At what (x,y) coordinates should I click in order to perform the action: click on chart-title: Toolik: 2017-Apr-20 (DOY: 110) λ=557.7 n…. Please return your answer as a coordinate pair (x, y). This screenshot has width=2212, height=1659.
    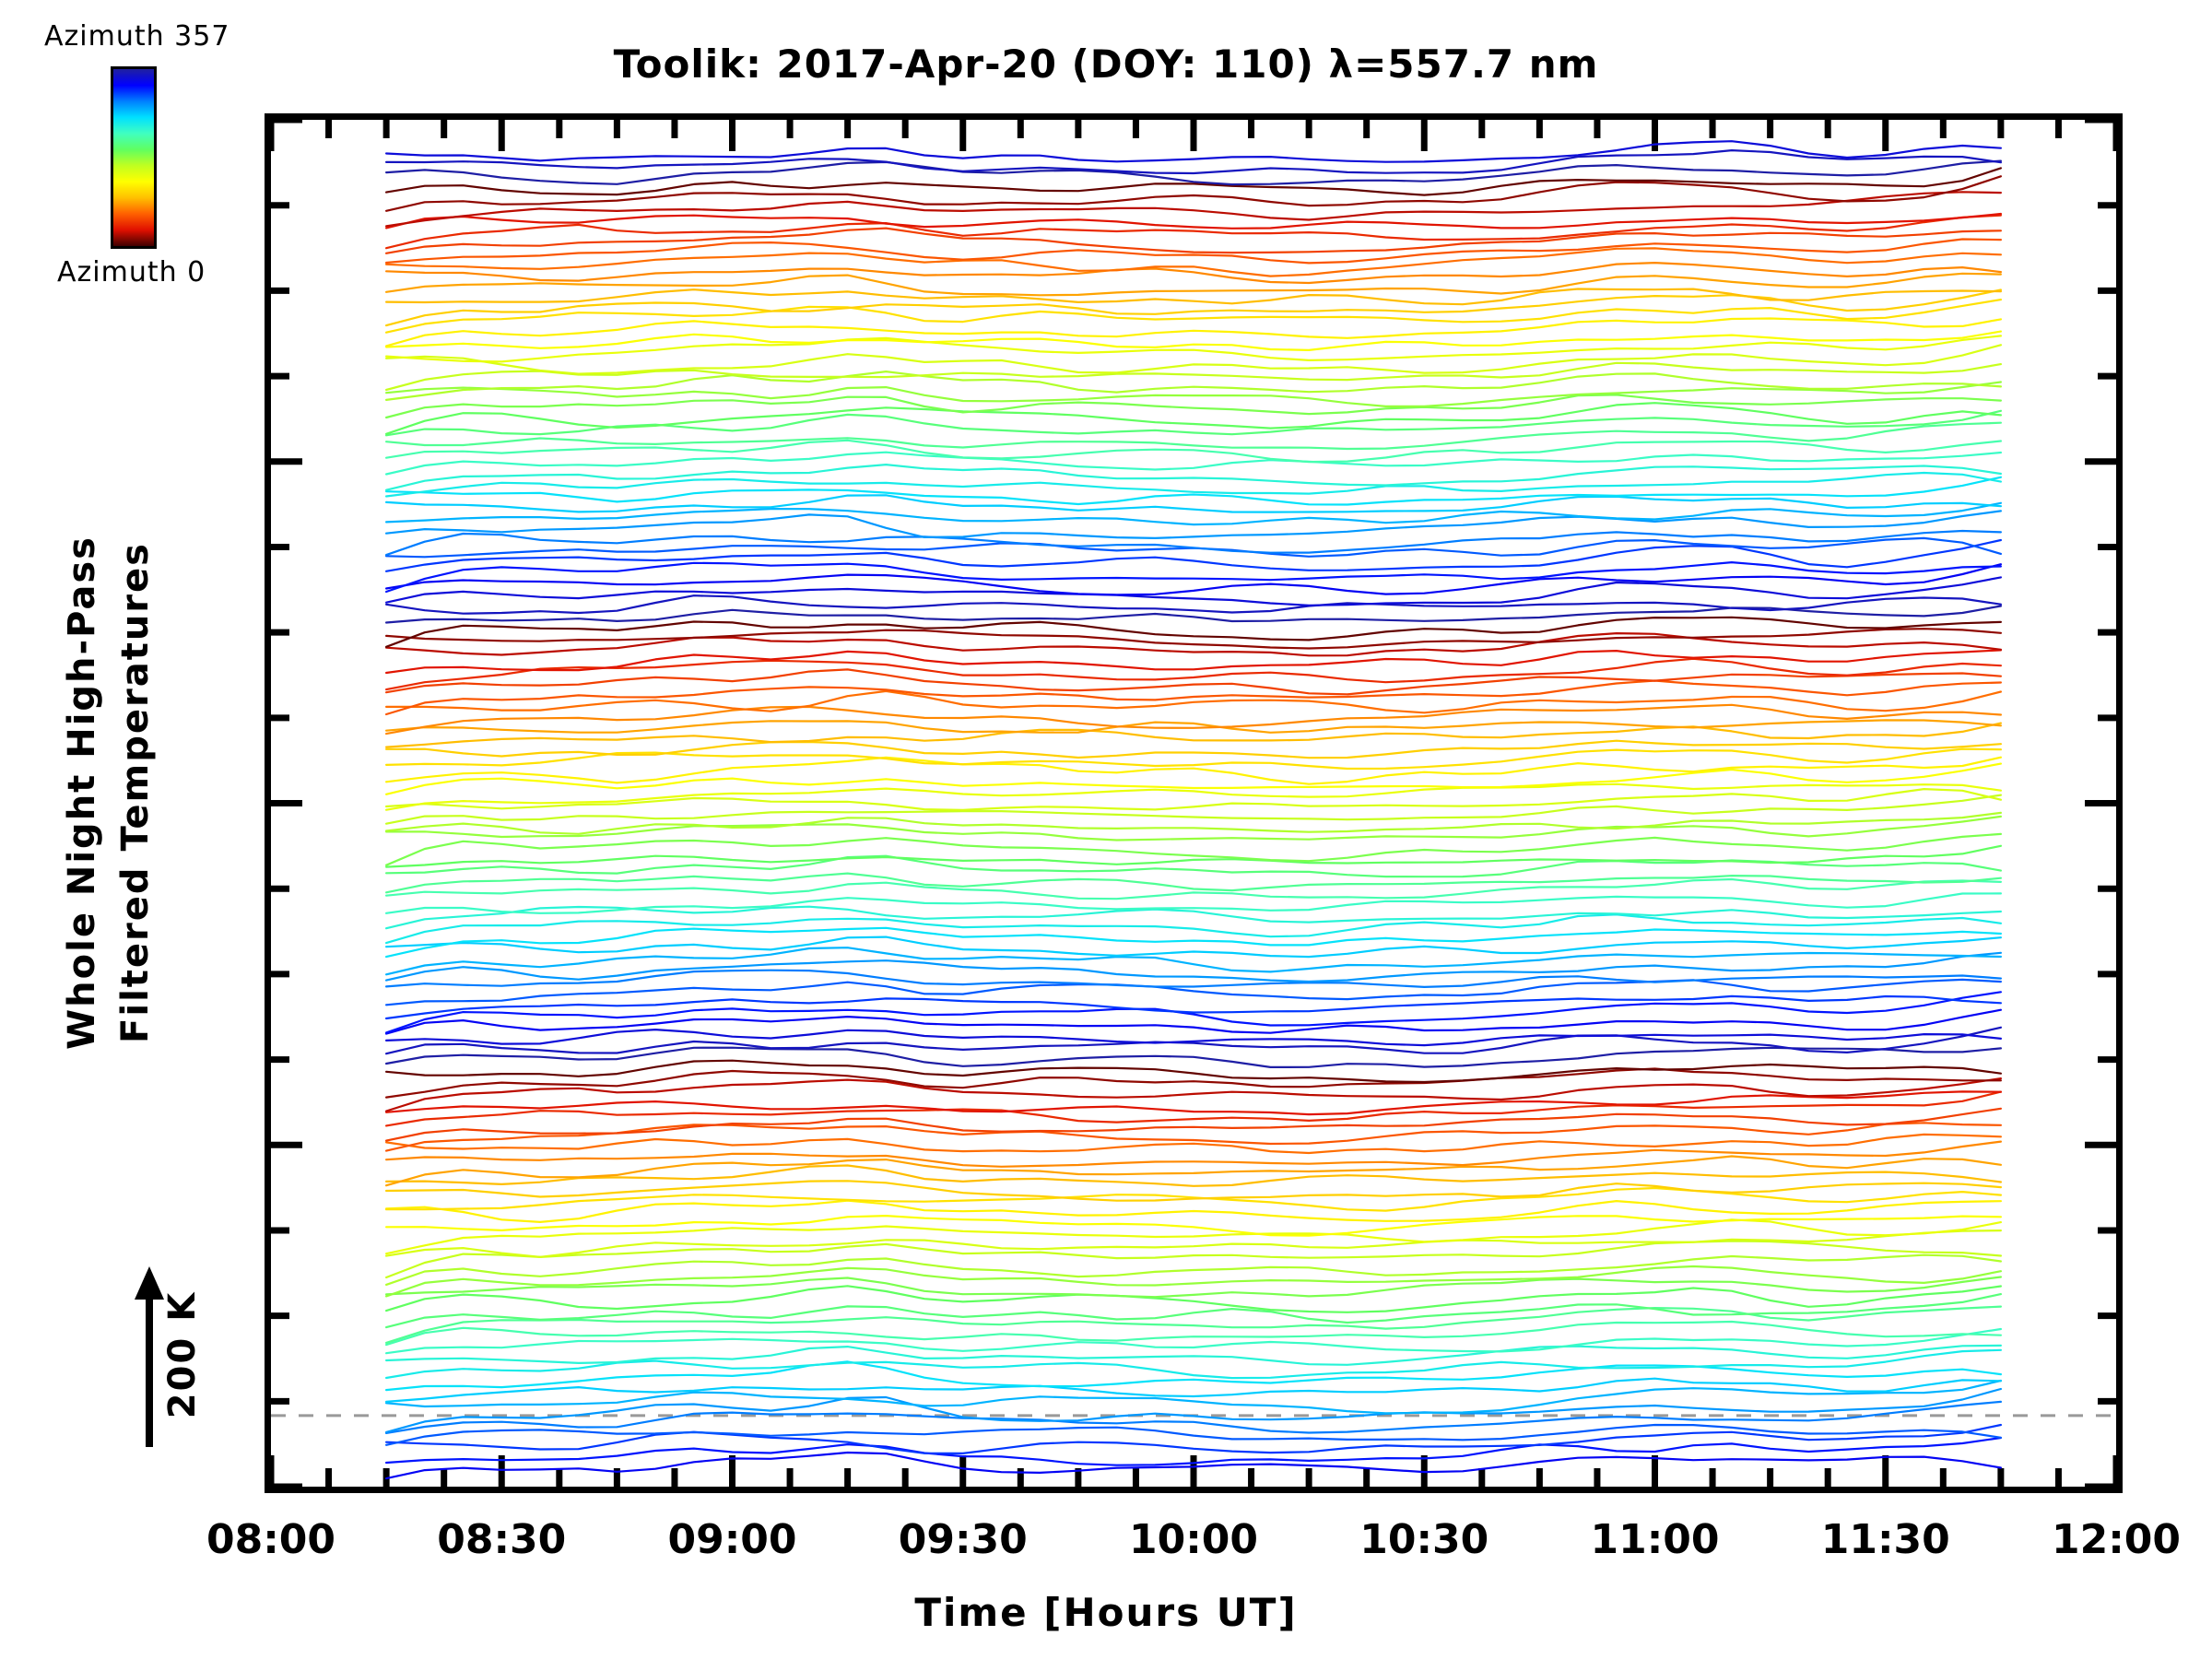
    Looking at the image, I should click on (1106, 64).